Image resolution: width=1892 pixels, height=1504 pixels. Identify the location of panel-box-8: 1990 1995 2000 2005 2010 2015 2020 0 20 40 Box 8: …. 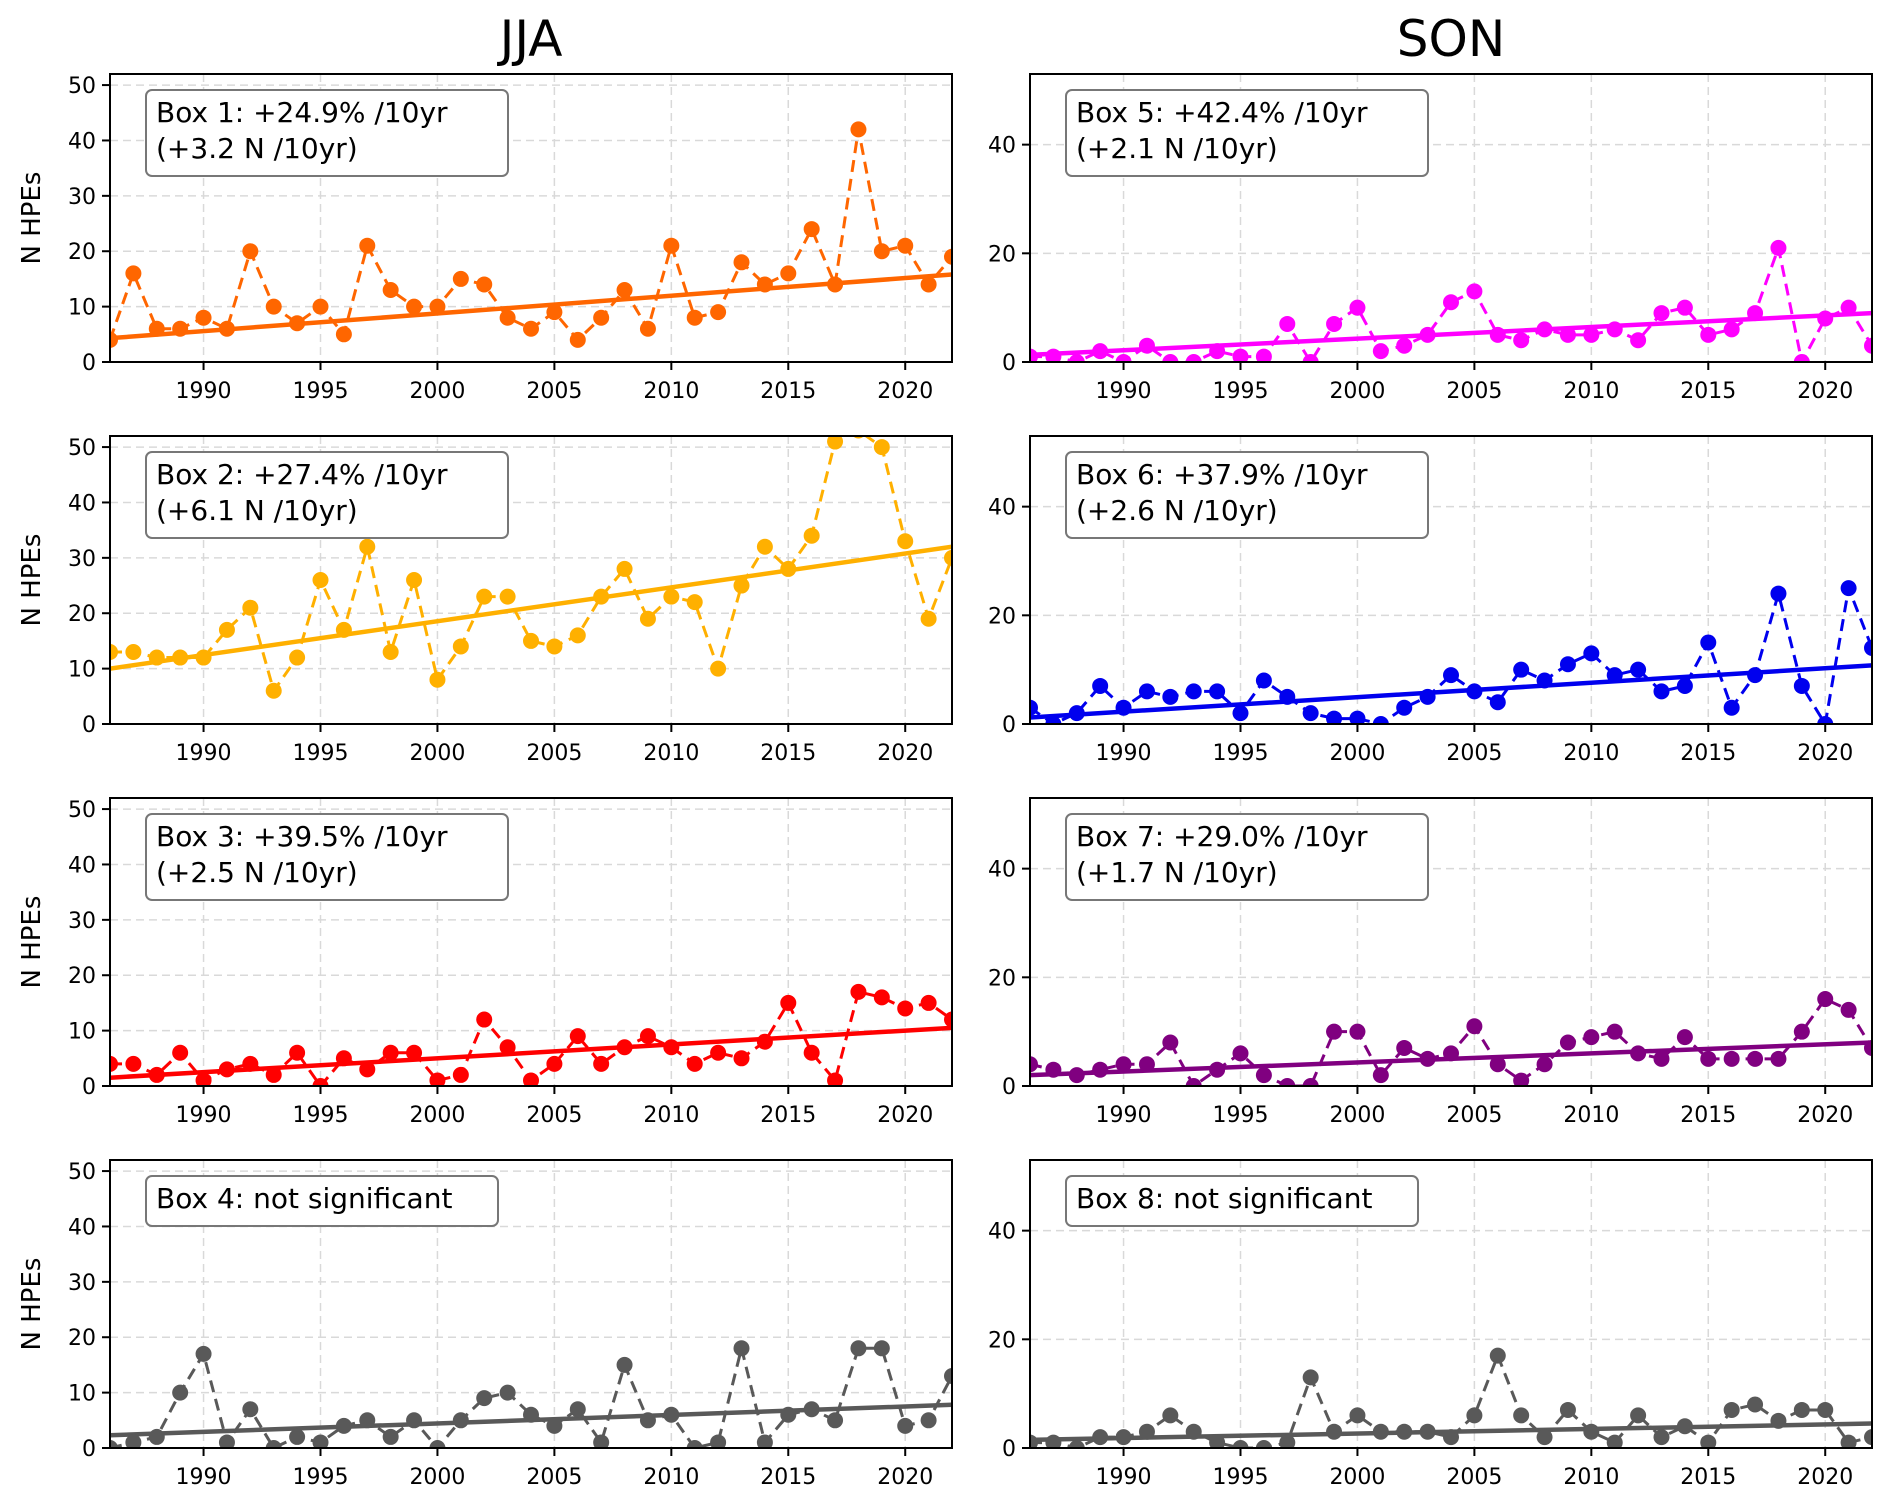
(1430, 1324).